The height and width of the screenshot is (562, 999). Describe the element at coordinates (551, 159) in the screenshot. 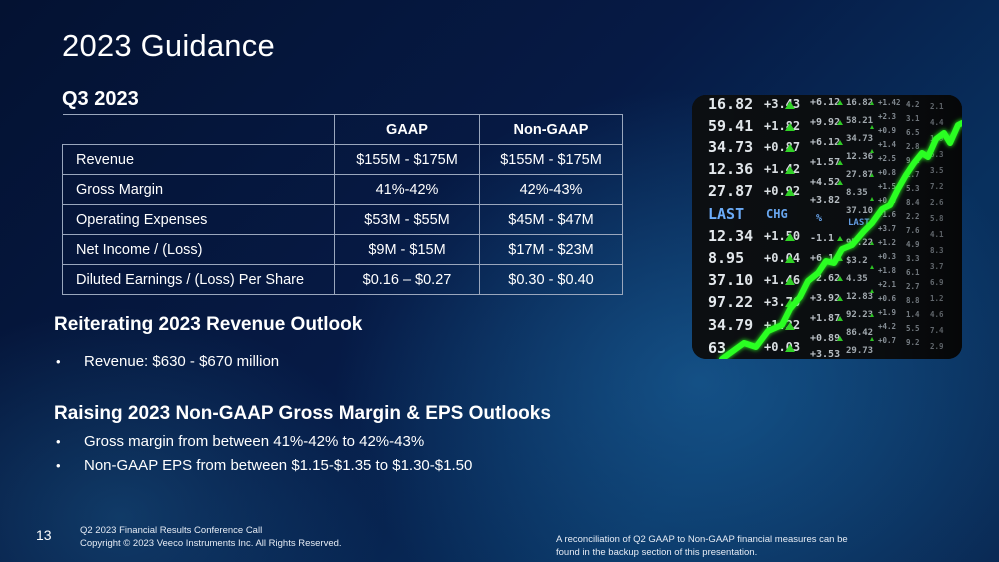

I see `non-gaap-value: $155M - $175M` at that location.